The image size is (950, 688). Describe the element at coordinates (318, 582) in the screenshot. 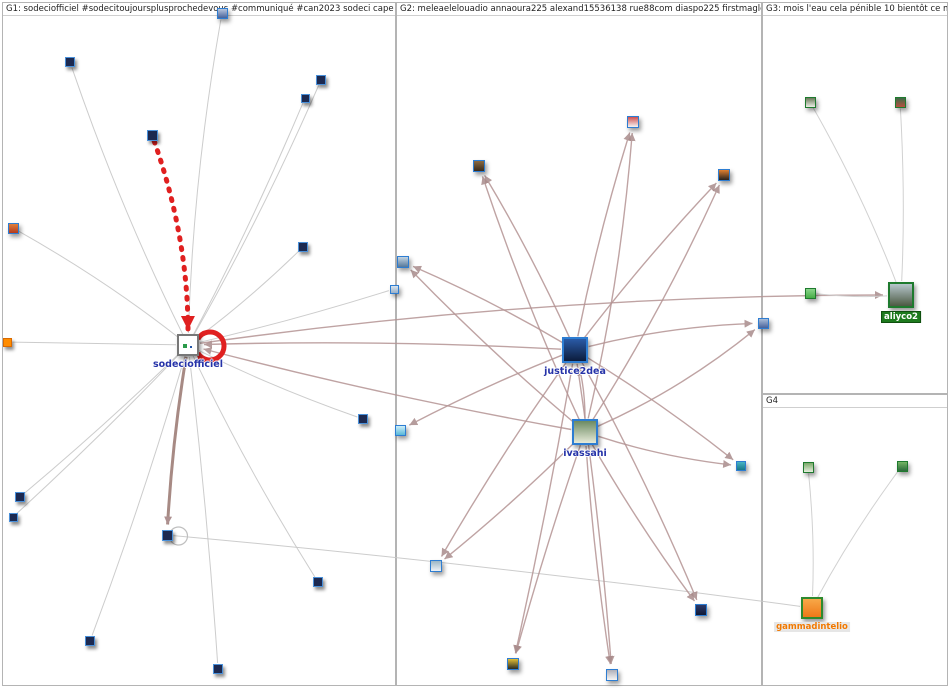

I see `graph-node-n15` at that location.